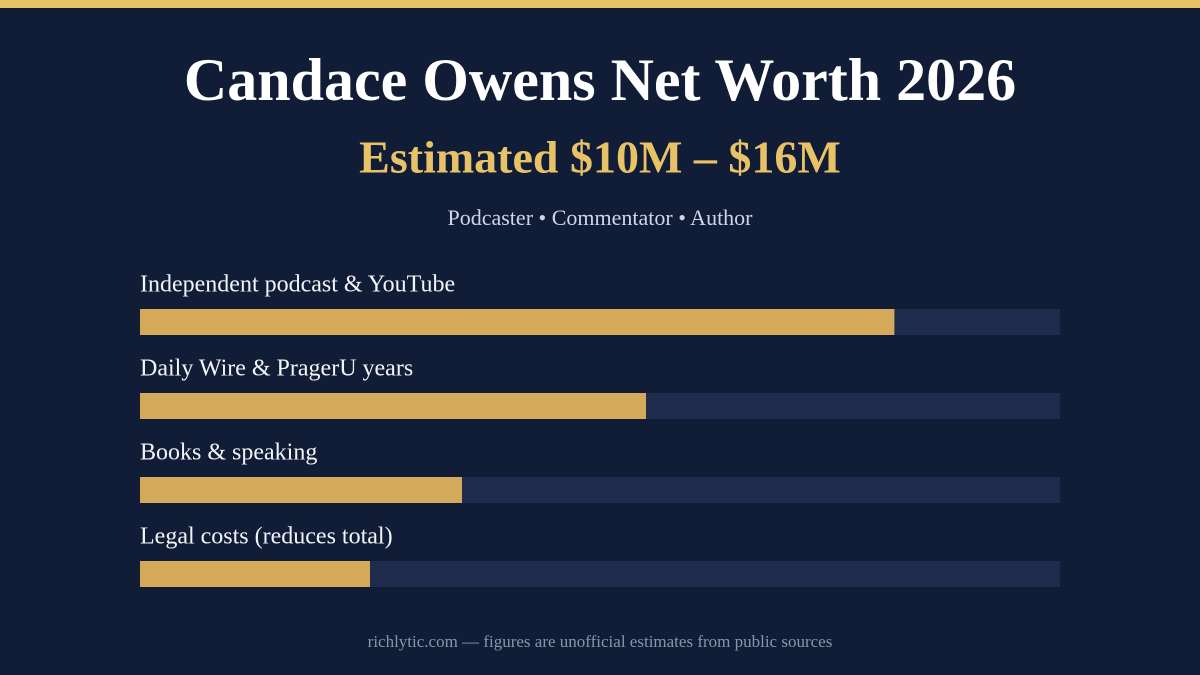  What do you see at coordinates (276, 369) in the screenshot?
I see `bar-label: Daily Wire & PragerU years` at bounding box center [276, 369].